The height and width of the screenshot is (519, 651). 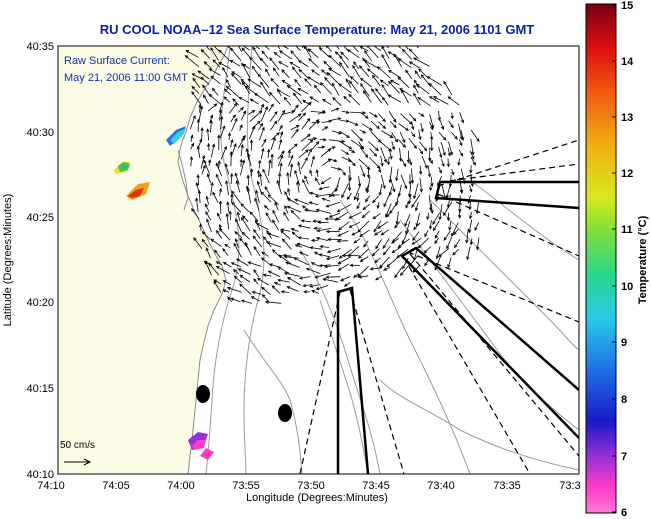 What do you see at coordinates (40, 303) in the screenshot?
I see `y-tick-label: 40:20` at bounding box center [40, 303].